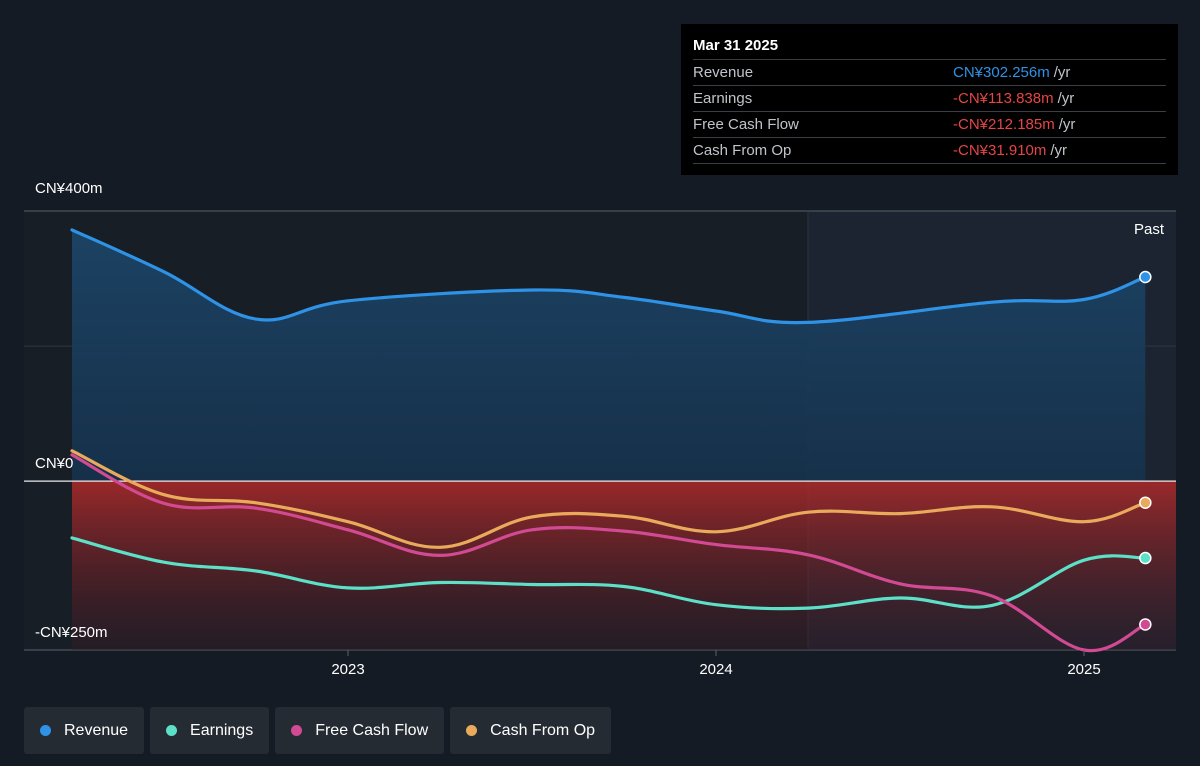 The width and height of the screenshot is (1200, 766). I want to click on legend-item-earnings: Earnings, so click(210, 730).